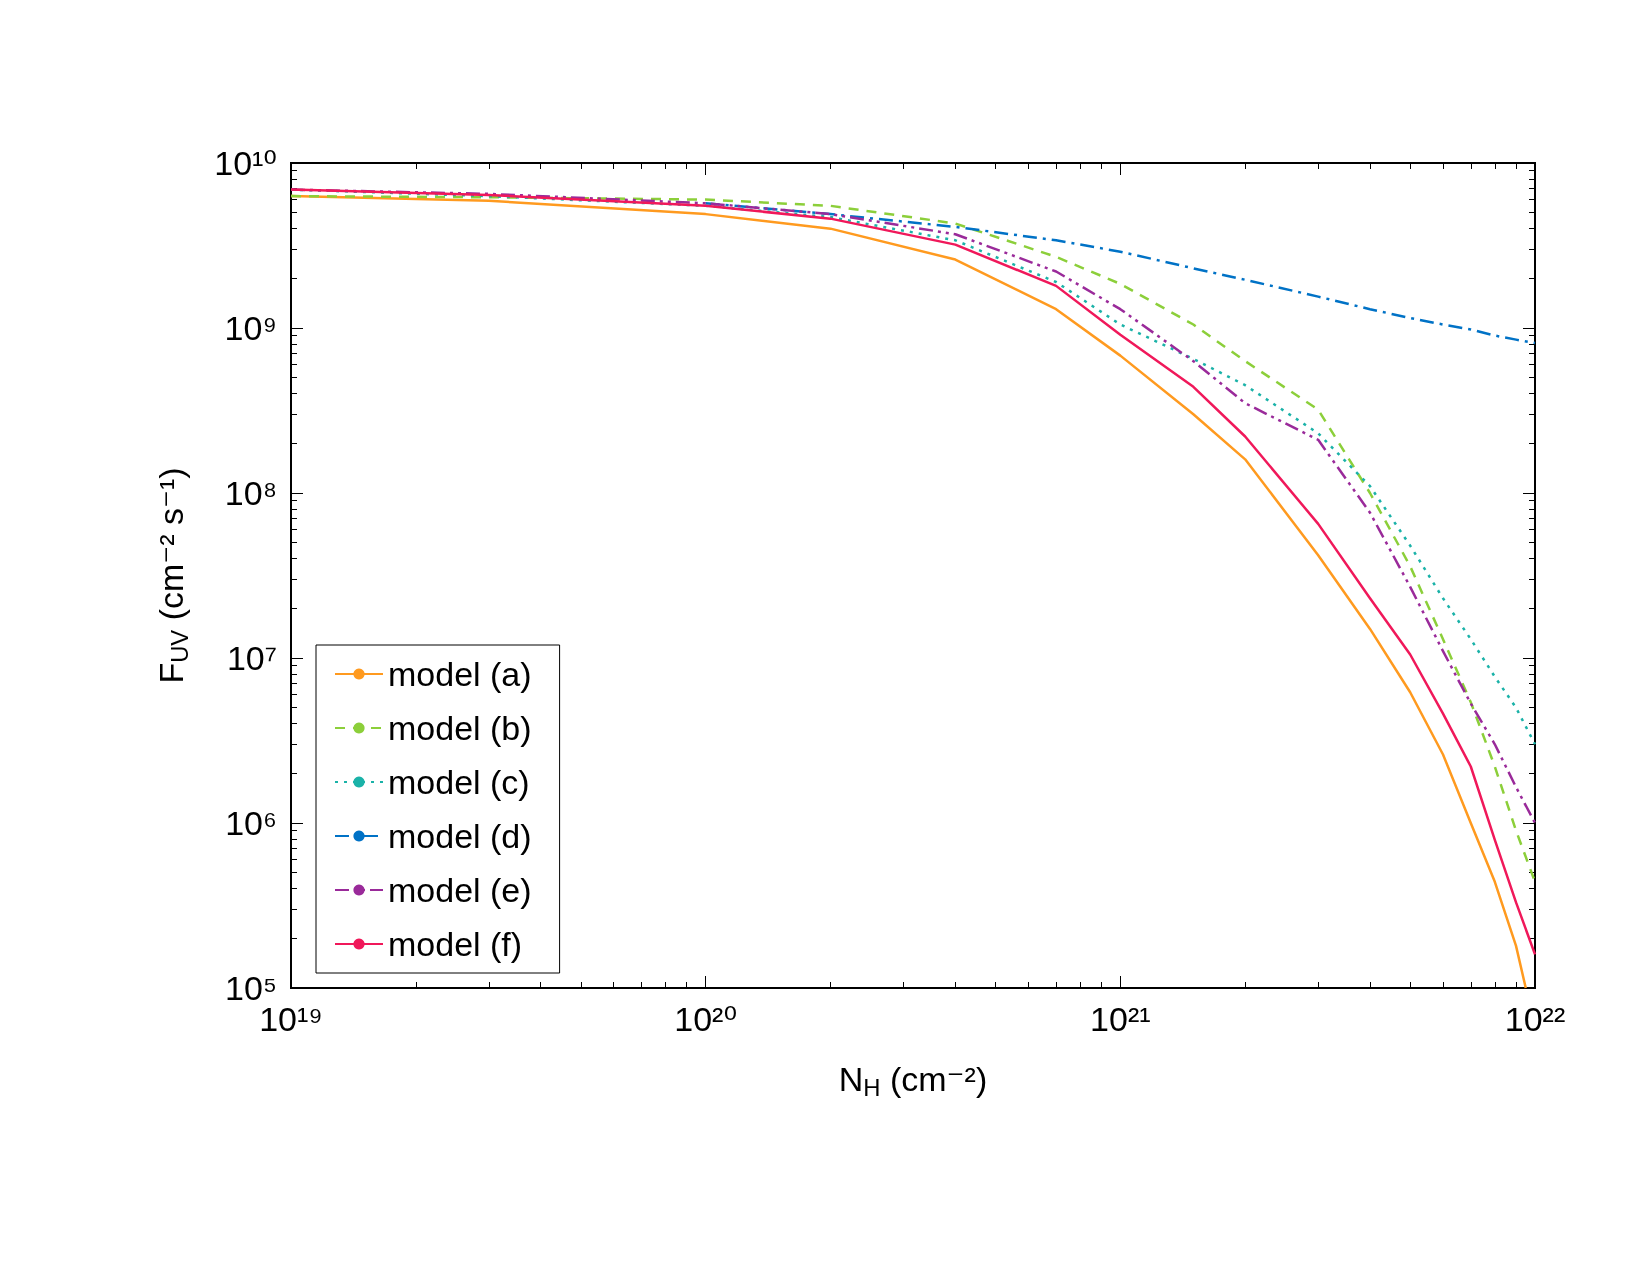 The image size is (1650, 1275). What do you see at coordinates (460, 836) in the screenshot?
I see `legend-label: model (d)` at bounding box center [460, 836].